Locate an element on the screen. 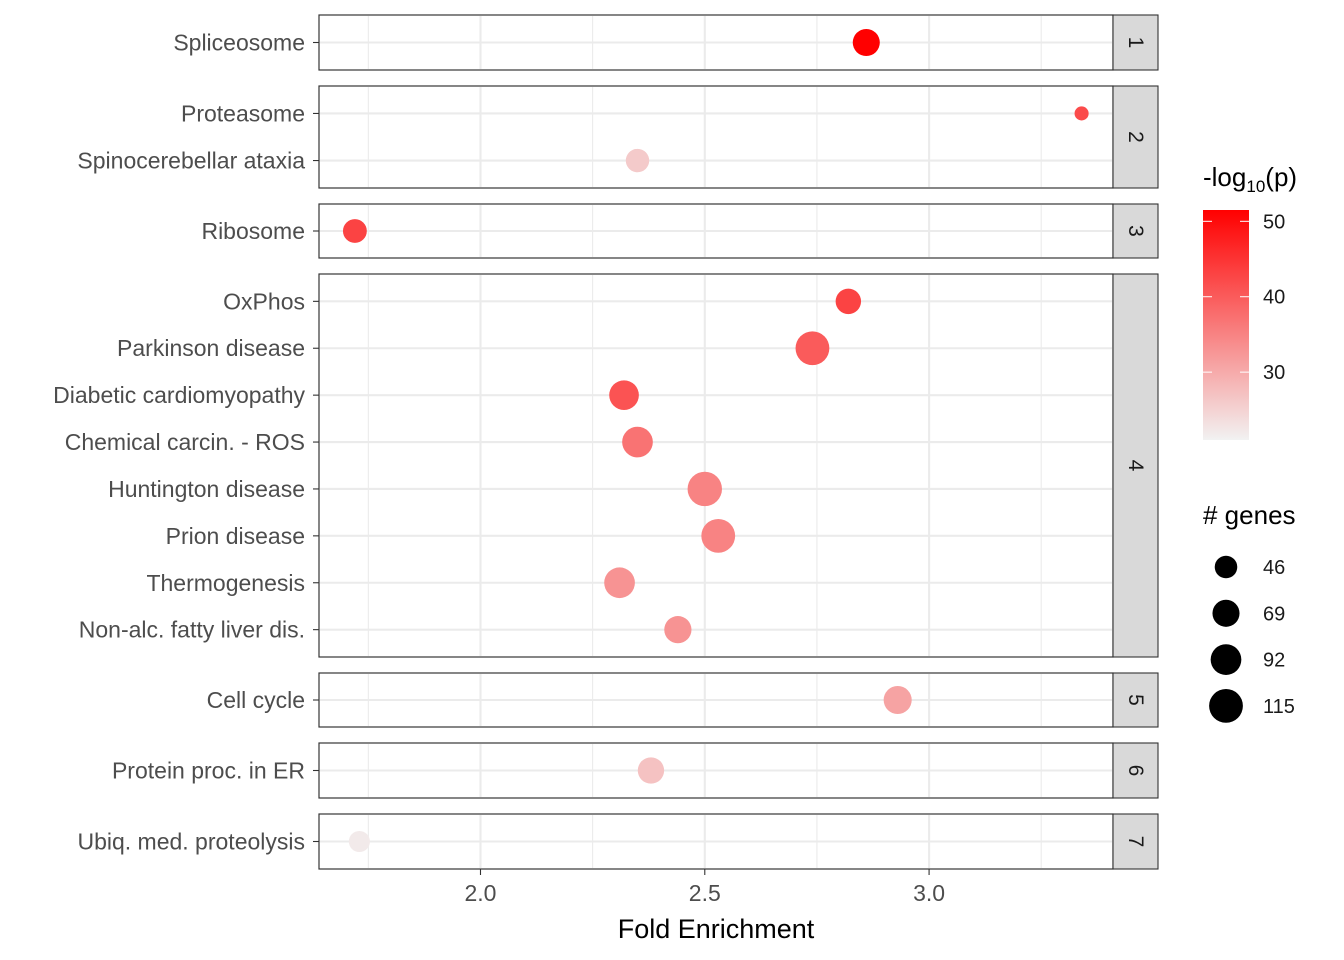 This screenshot has height=960, width=1344. facet-panel-5: Cell cycle 5 is located at coordinates (683, 700).